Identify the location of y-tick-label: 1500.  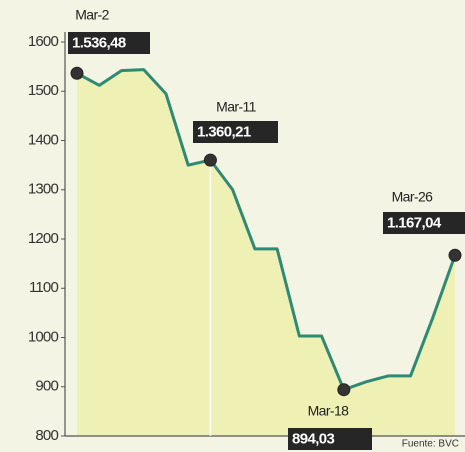
(43, 90).